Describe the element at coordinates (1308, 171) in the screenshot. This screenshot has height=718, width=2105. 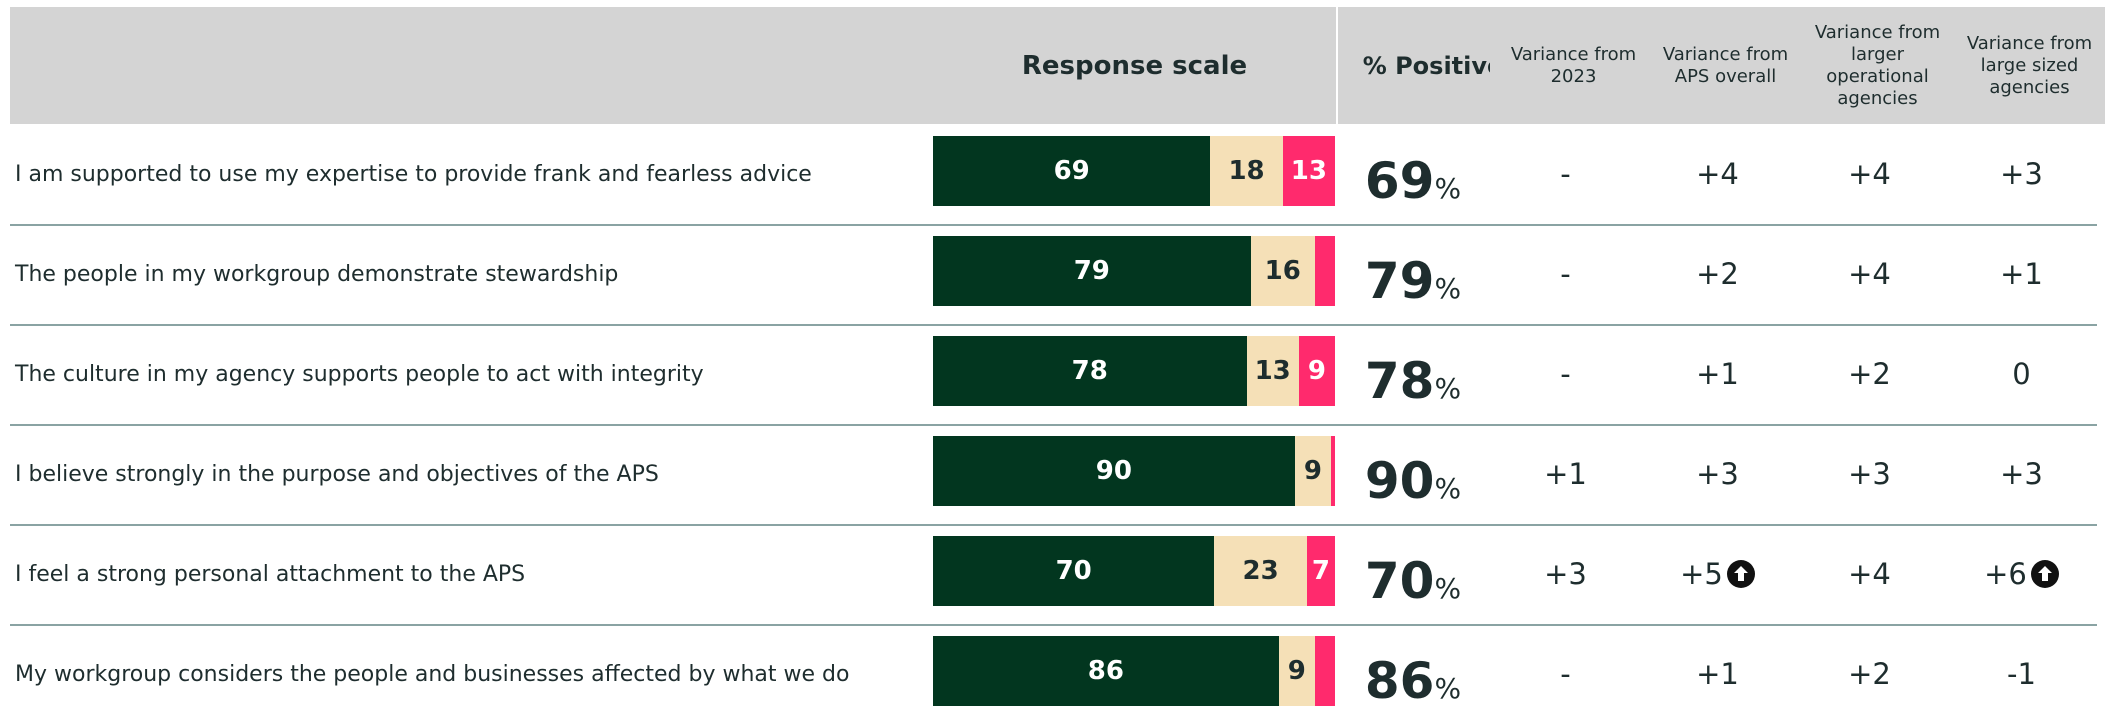
I see `negative-segment: 13` at that location.